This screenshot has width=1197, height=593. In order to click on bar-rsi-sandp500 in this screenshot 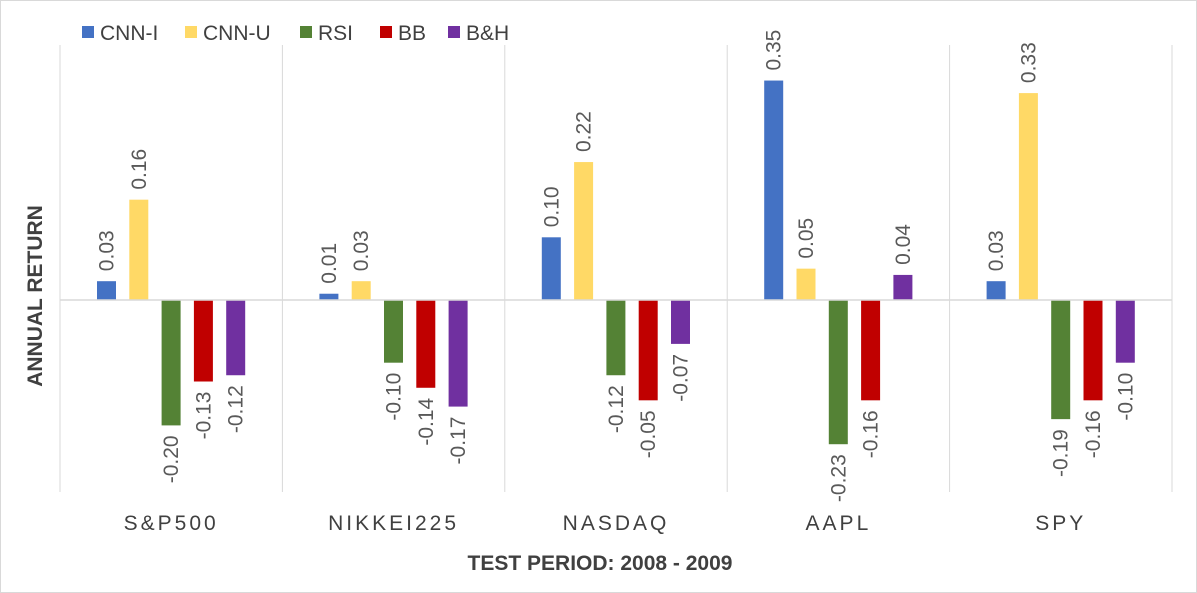, I will do `click(171, 363)`.